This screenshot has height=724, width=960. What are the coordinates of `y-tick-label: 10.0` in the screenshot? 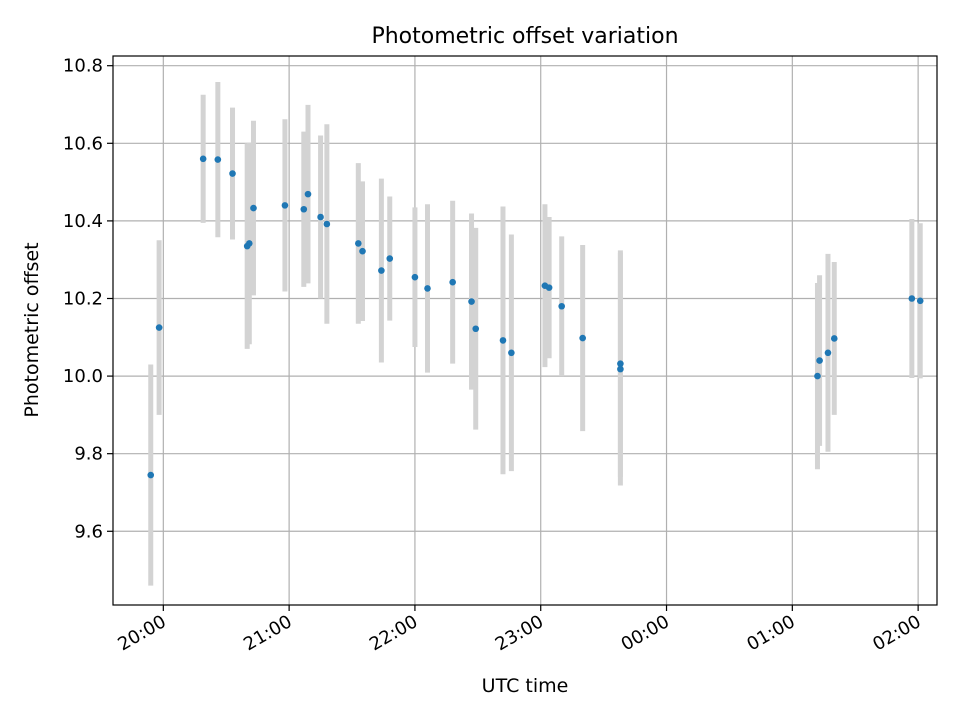 It's located at (83, 376).